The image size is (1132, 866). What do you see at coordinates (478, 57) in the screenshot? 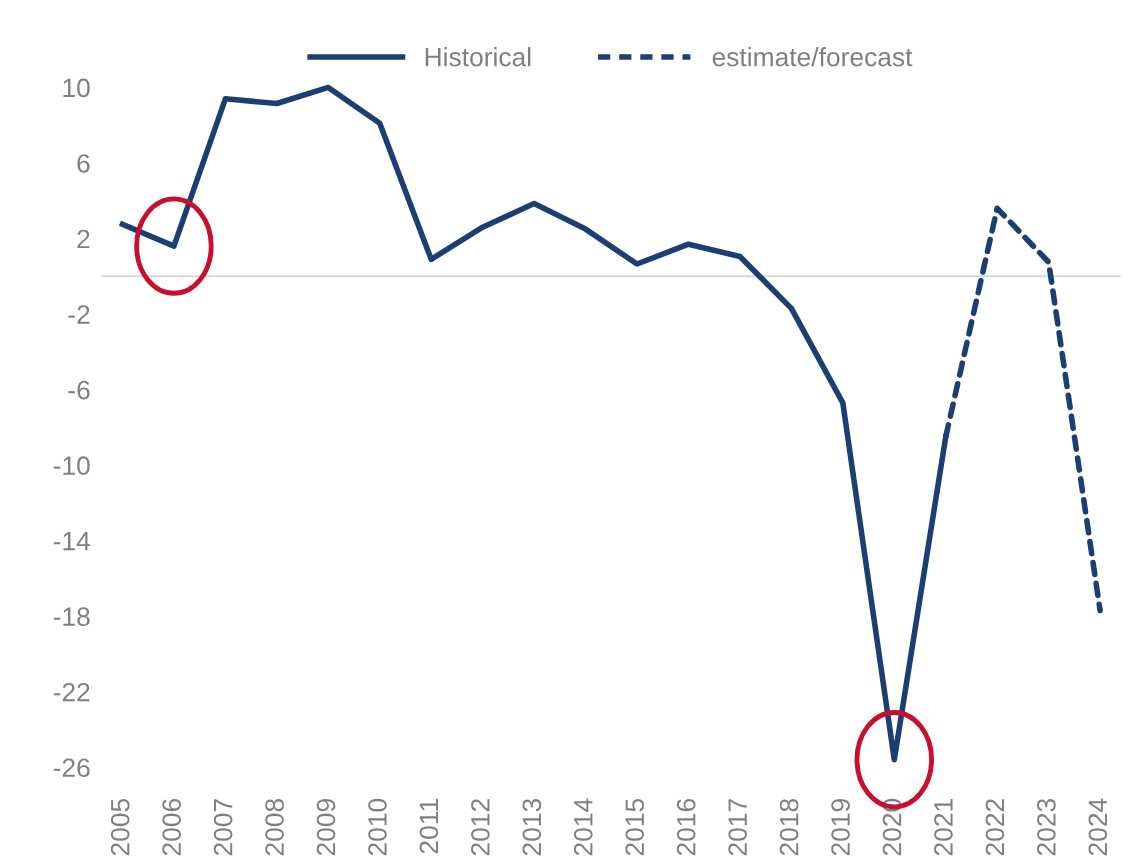
I see `legend-label: Historical` at bounding box center [478, 57].